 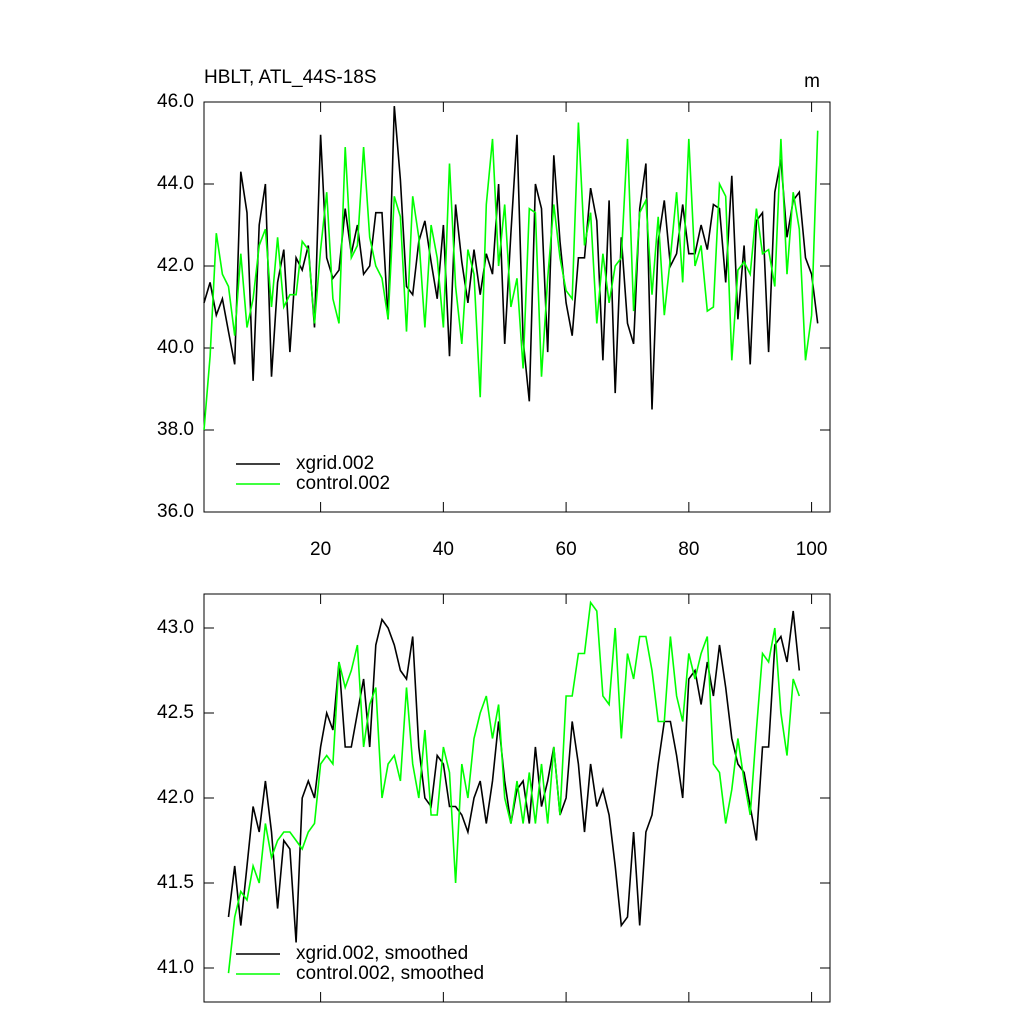 I want to click on x-tick-label: 20, so click(x=320, y=549).